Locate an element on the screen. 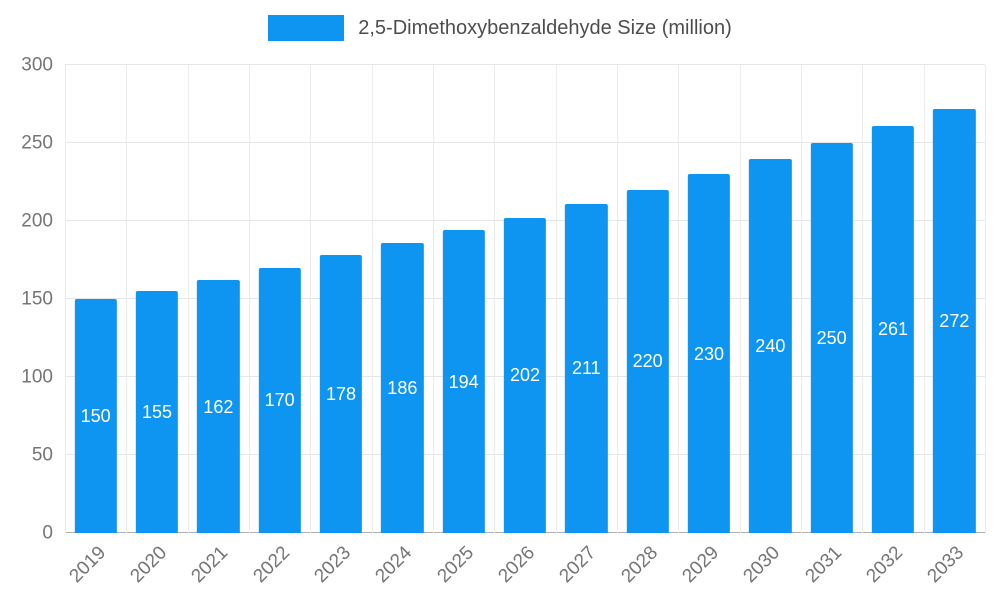 The height and width of the screenshot is (600, 1000). y-axis-tick-label: 250 is located at coordinates (37, 143).